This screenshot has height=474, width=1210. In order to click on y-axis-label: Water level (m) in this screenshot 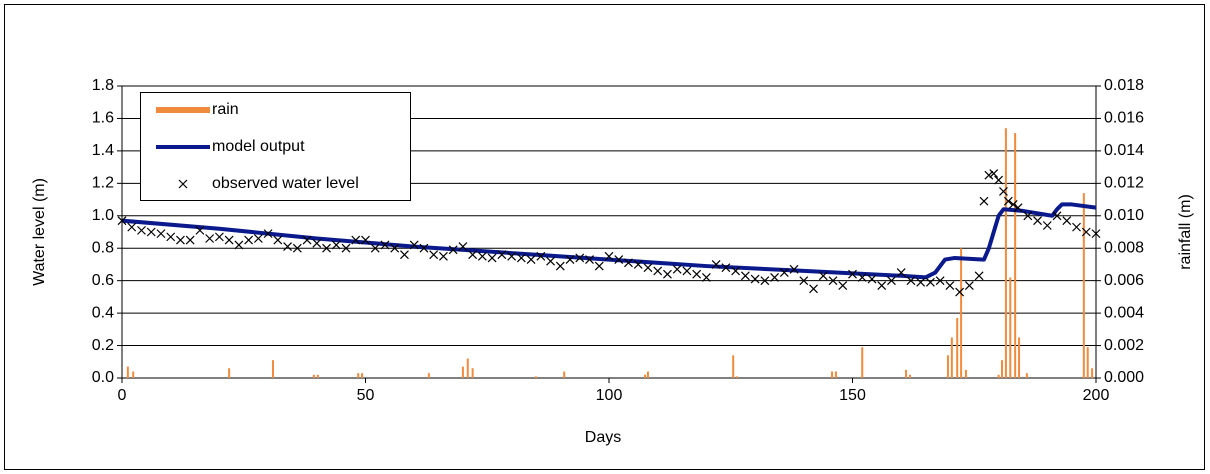, I will do `click(39, 232)`.